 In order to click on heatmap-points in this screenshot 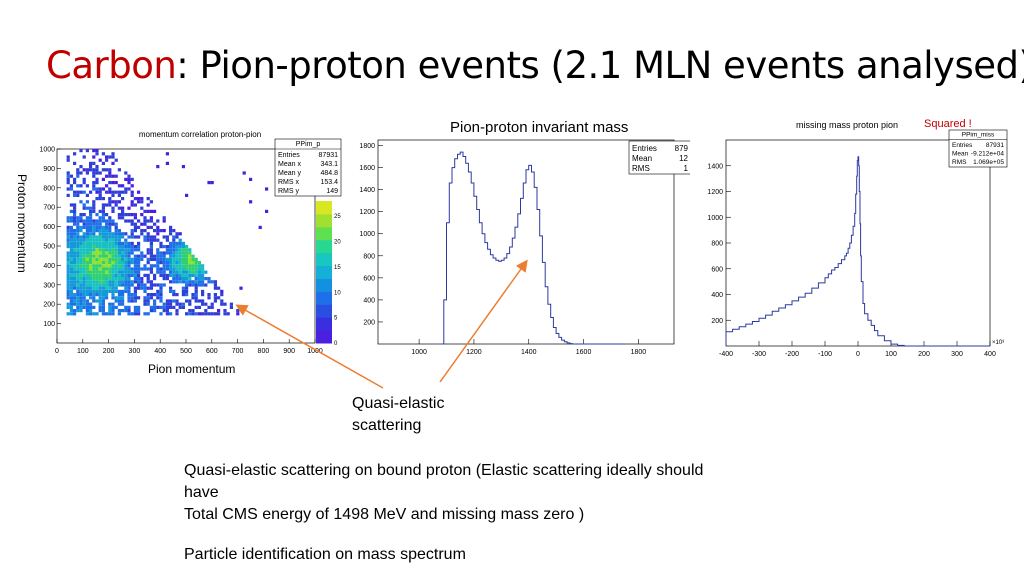, I will do `click(167, 232)`.